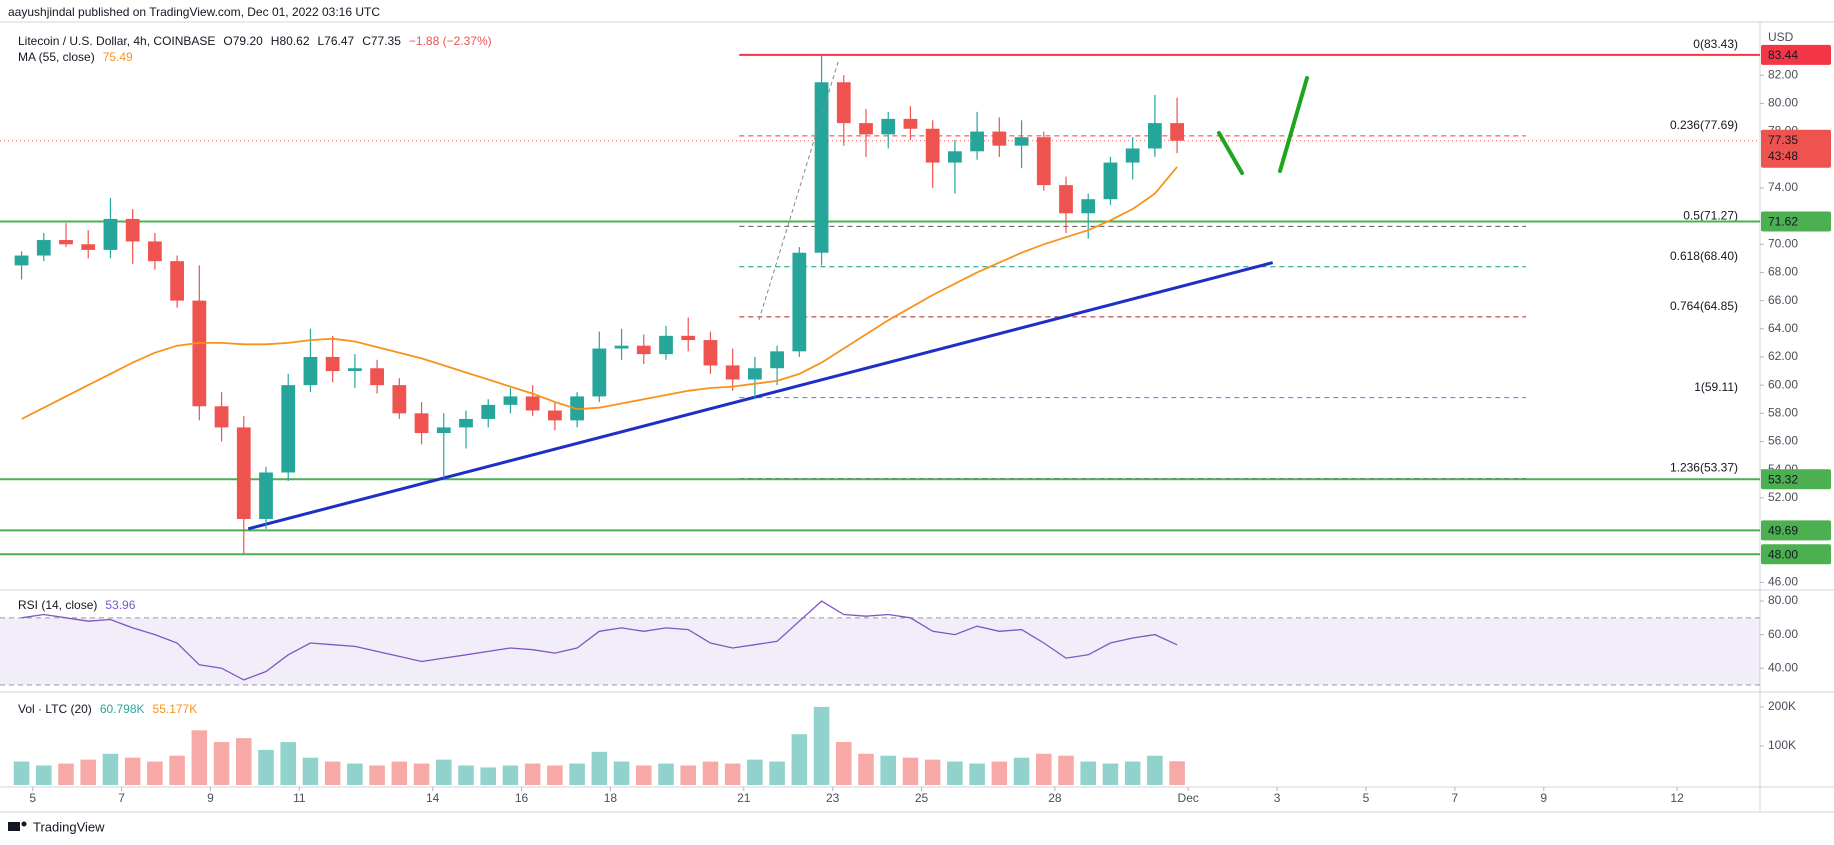  Describe the element at coordinates (1293, 124) in the screenshot. I see `arrow-up-stroke` at that location.